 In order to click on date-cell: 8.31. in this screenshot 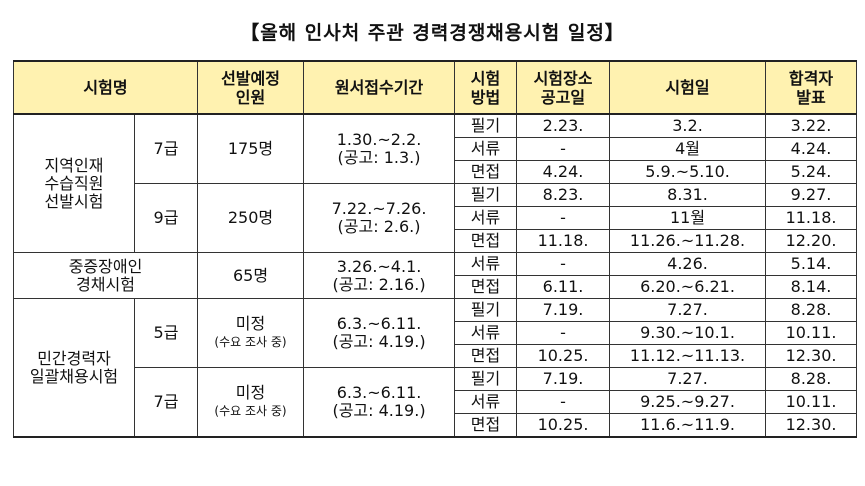, I will do `click(688, 195)`.